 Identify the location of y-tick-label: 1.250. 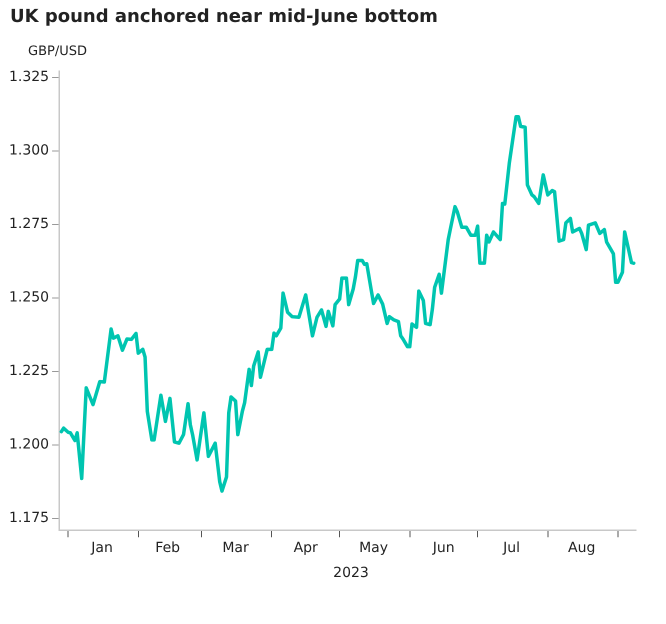
(29, 298).